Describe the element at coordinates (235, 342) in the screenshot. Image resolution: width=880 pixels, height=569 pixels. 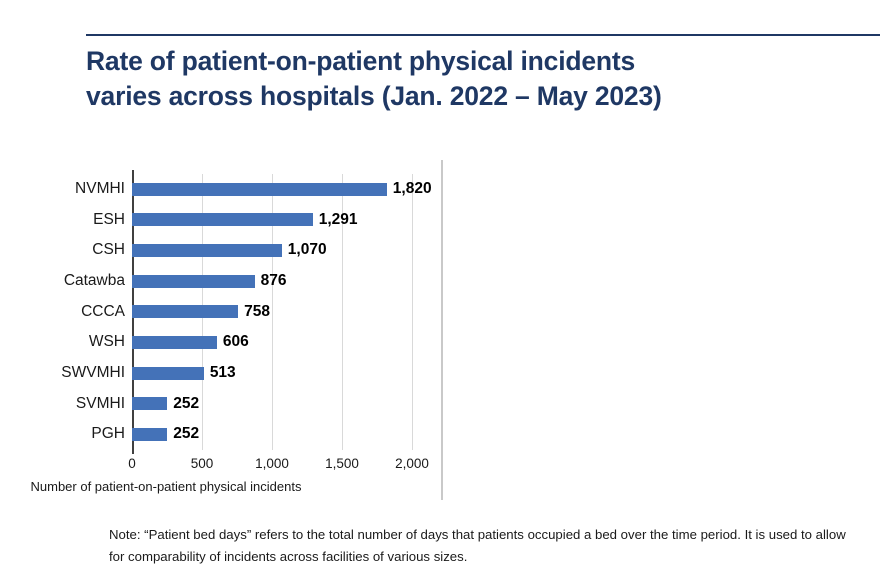
I see `bar-value-label: 606` at that location.